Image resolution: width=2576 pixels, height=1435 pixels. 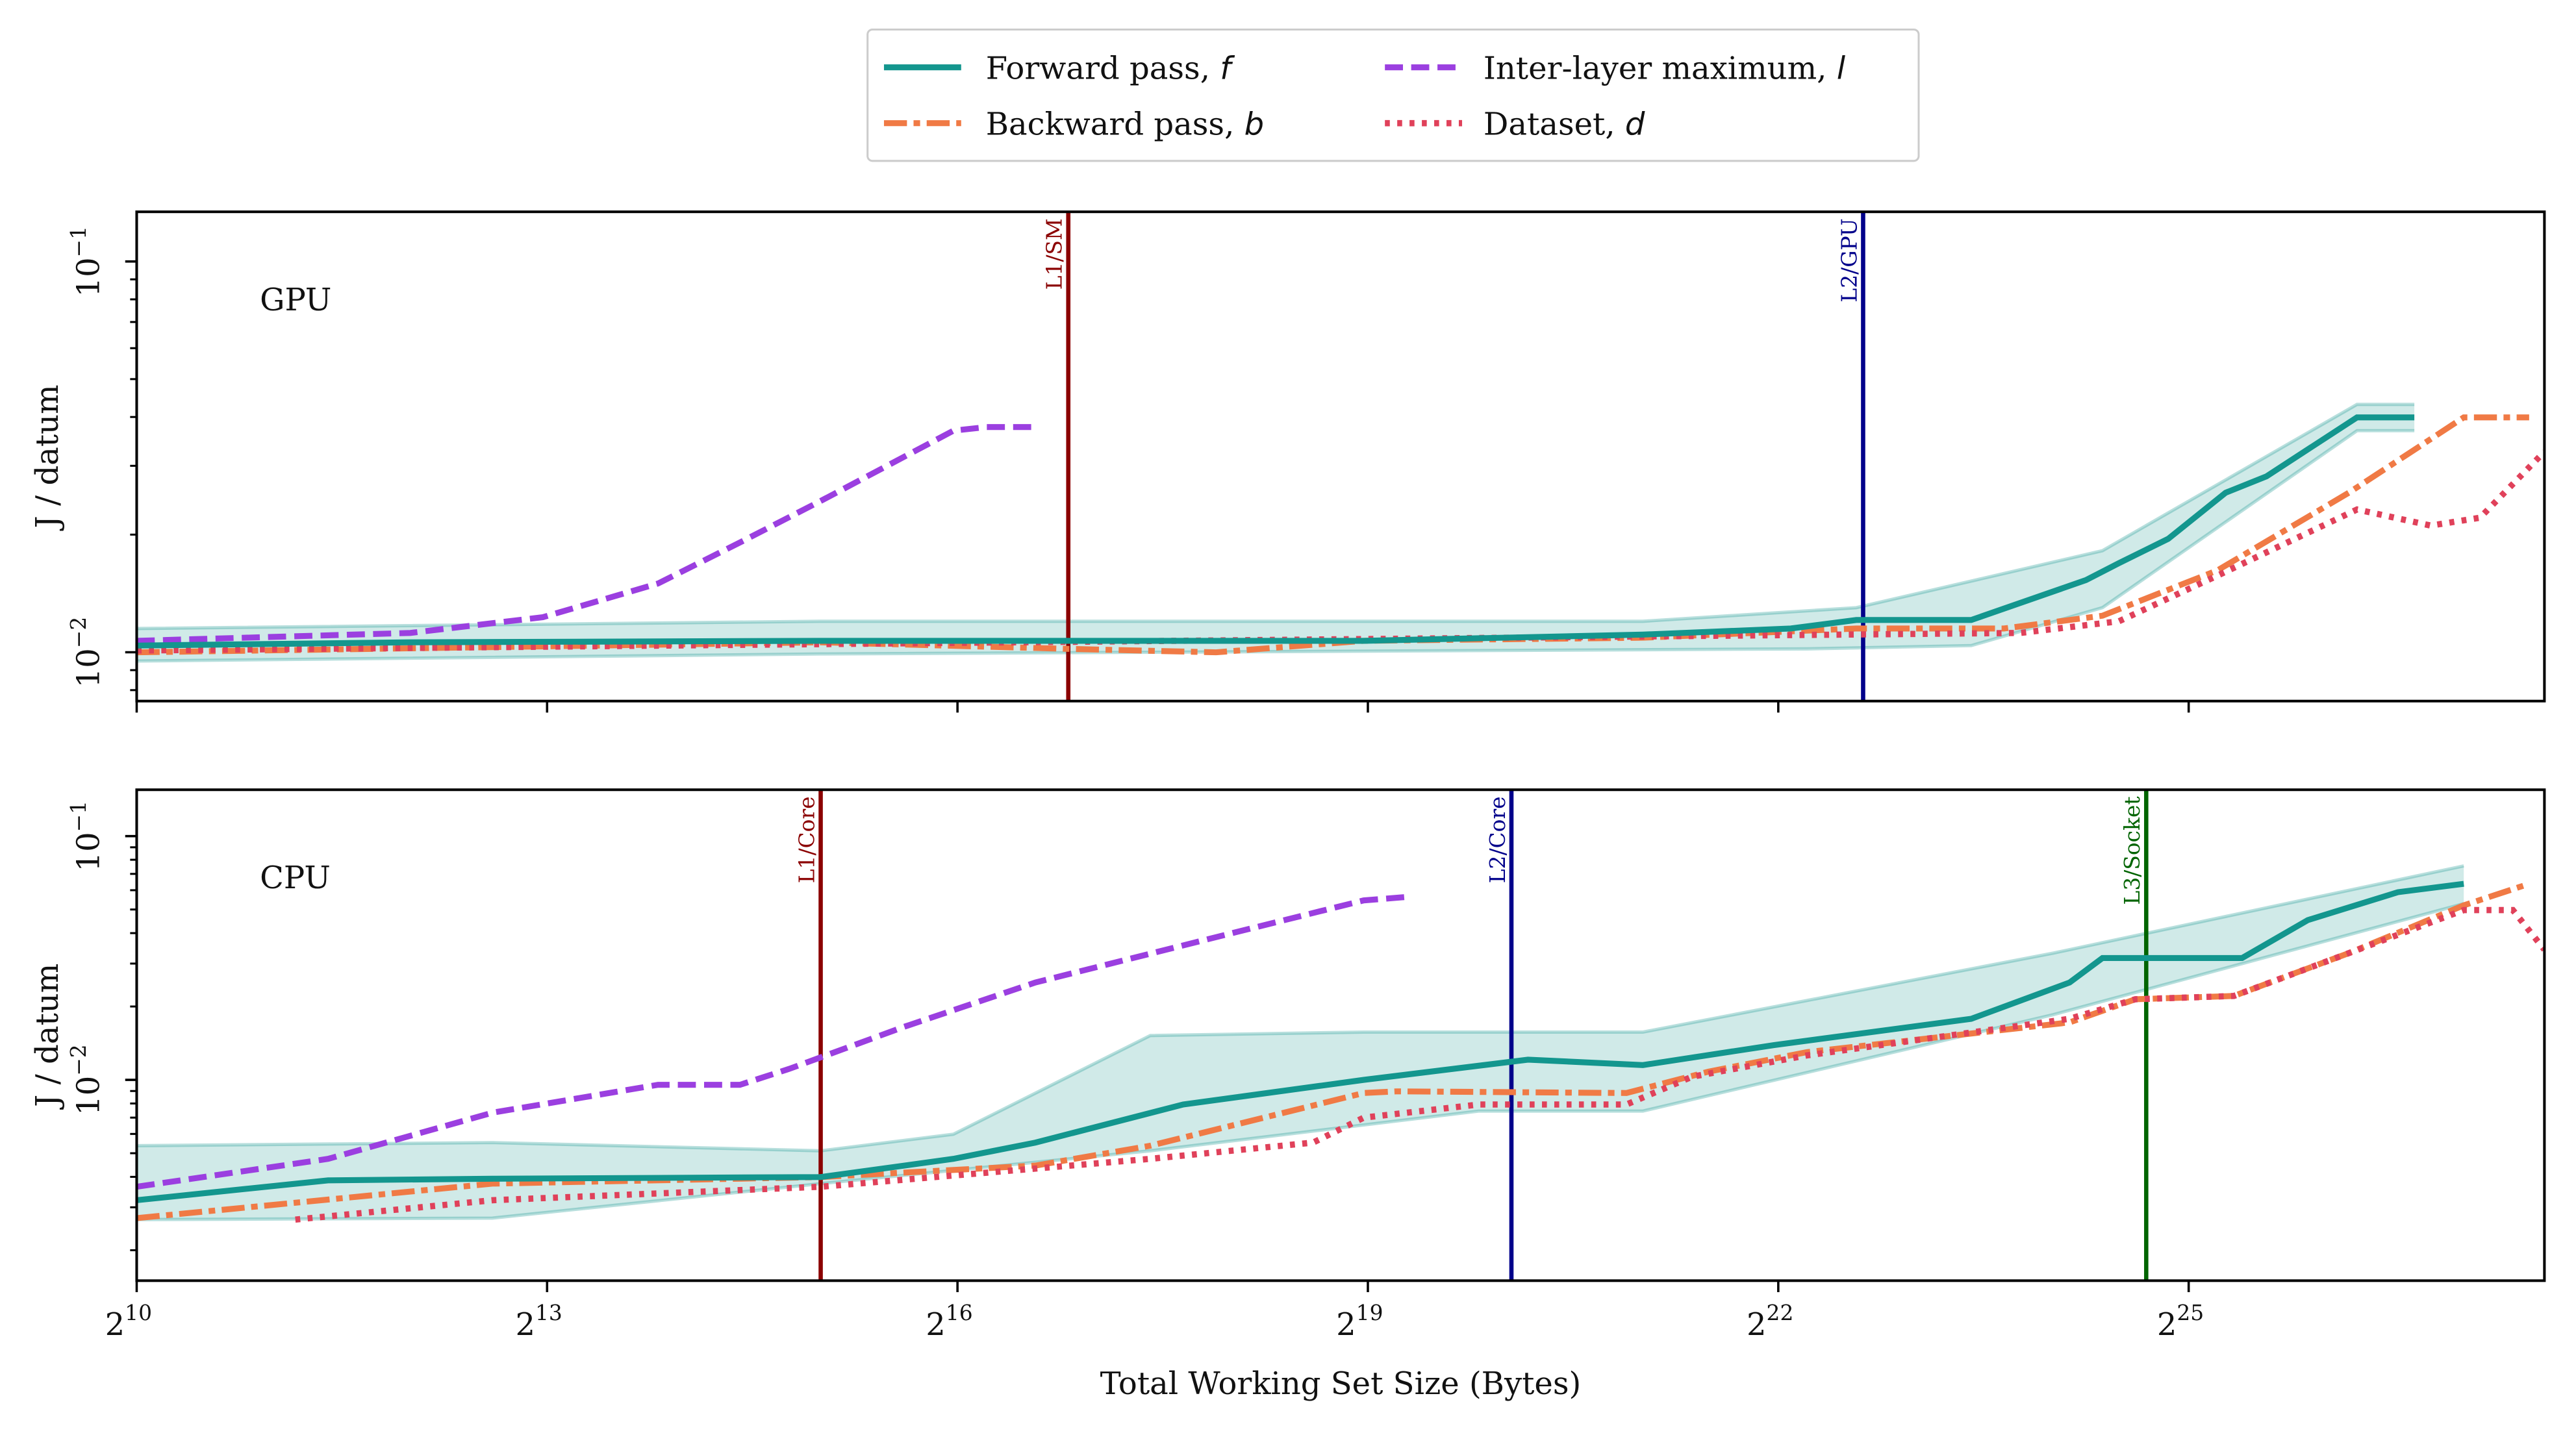 What do you see at coordinates (295, 878) in the screenshot?
I see `panel-label: CPU` at bounding box center [295, 878].